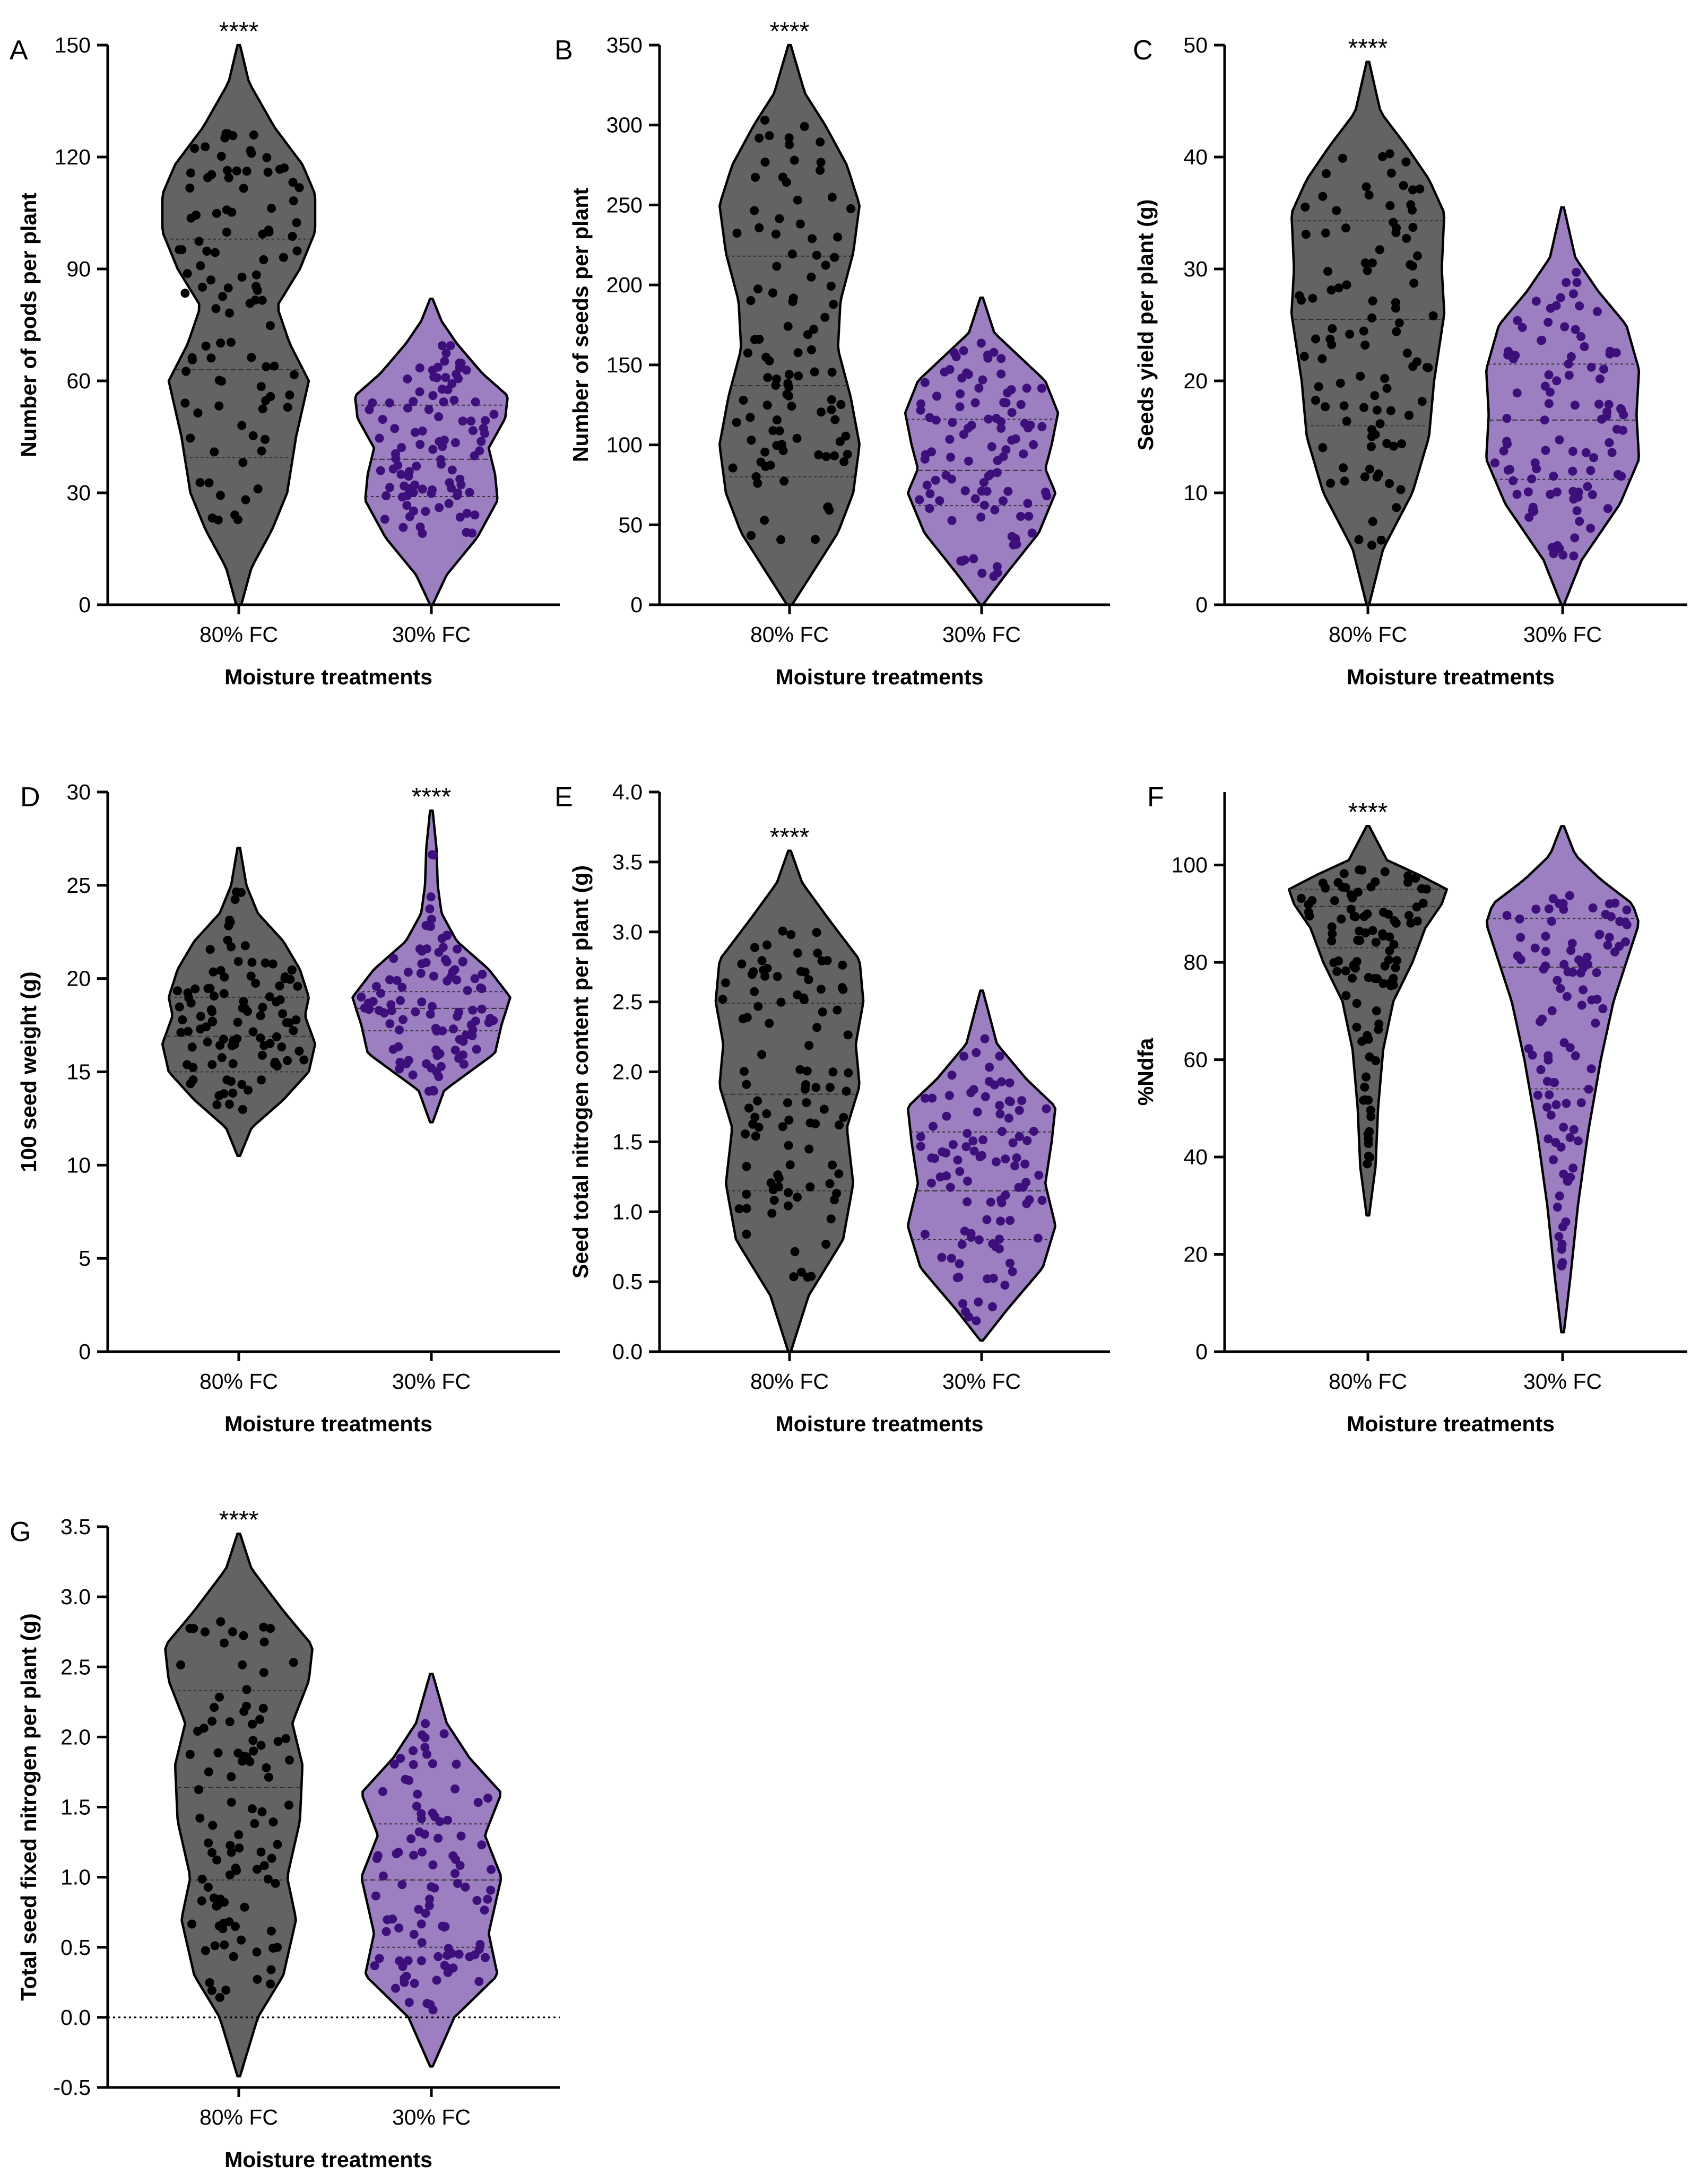 Image resolution: width=1708 pixels, height=2184 pixels. Describe the element at coordinates (76, 1667) in the screenshot. I see `y-tick-label: 2.5` at that location.